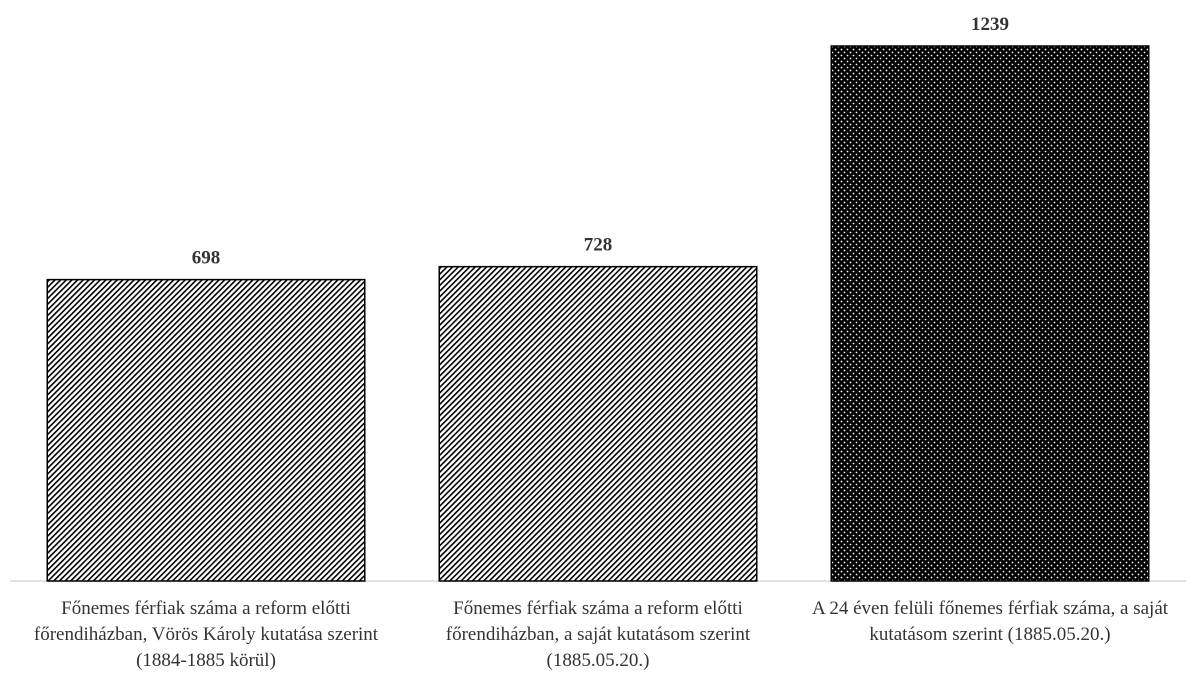 The height and width of the screenshot is (679, 1196). Describe the element at coordinates (206, 258) in the screenshot. I see `value-label: 698` at that location.